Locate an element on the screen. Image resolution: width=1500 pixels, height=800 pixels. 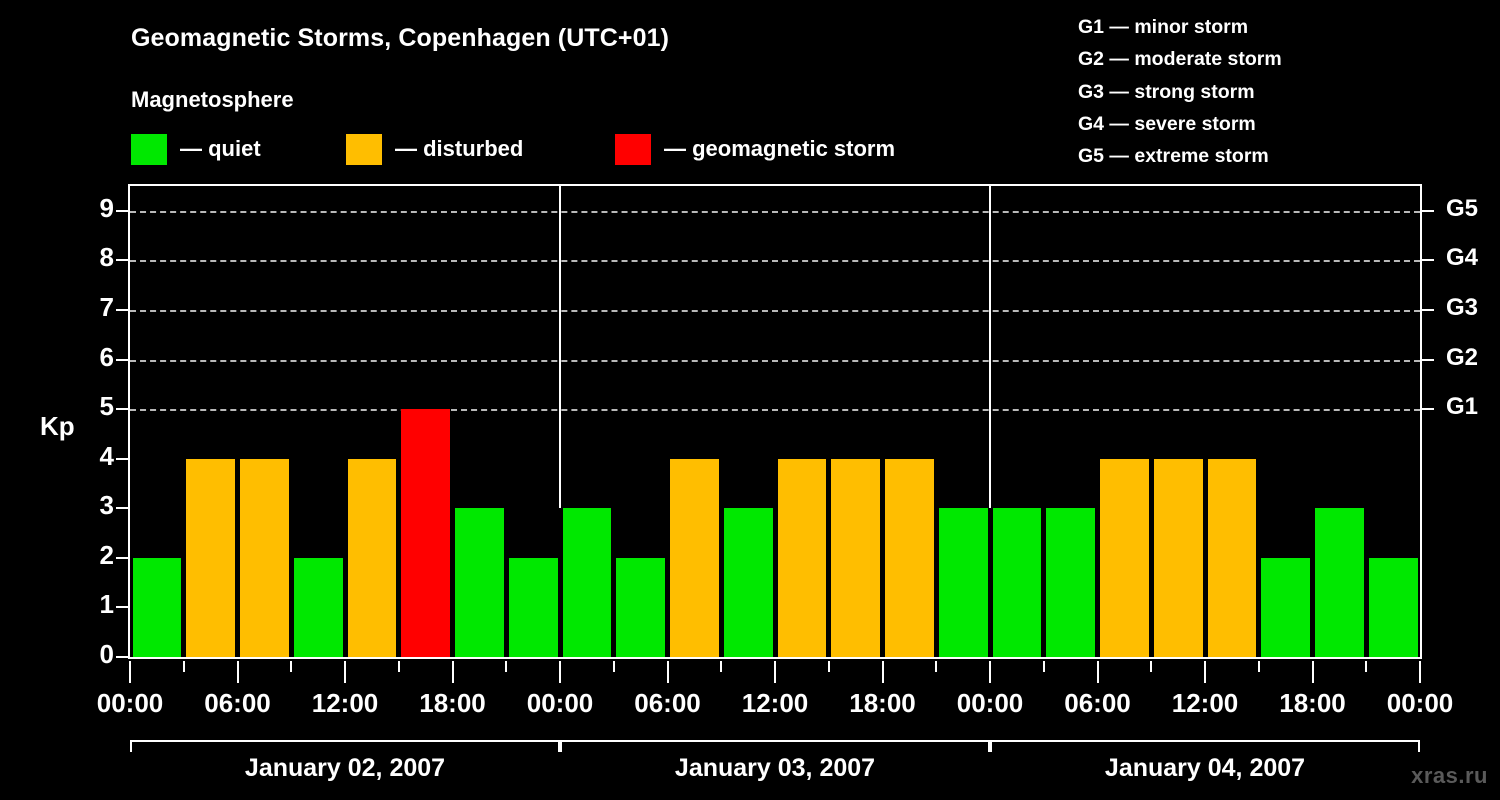
legend-item-quiet: — quiet is located at coordinates (196, 149).